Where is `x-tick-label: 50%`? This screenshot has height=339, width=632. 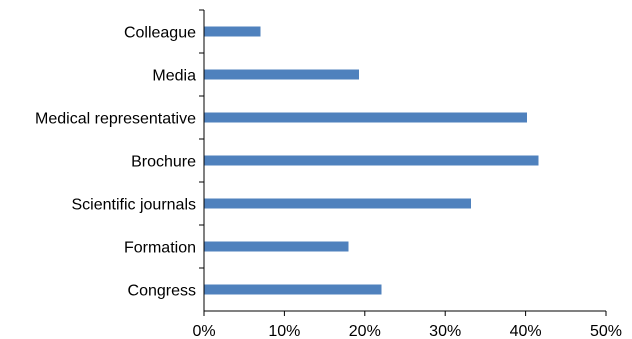 x-tick-label: 50% is located at coordinates (606, 331).